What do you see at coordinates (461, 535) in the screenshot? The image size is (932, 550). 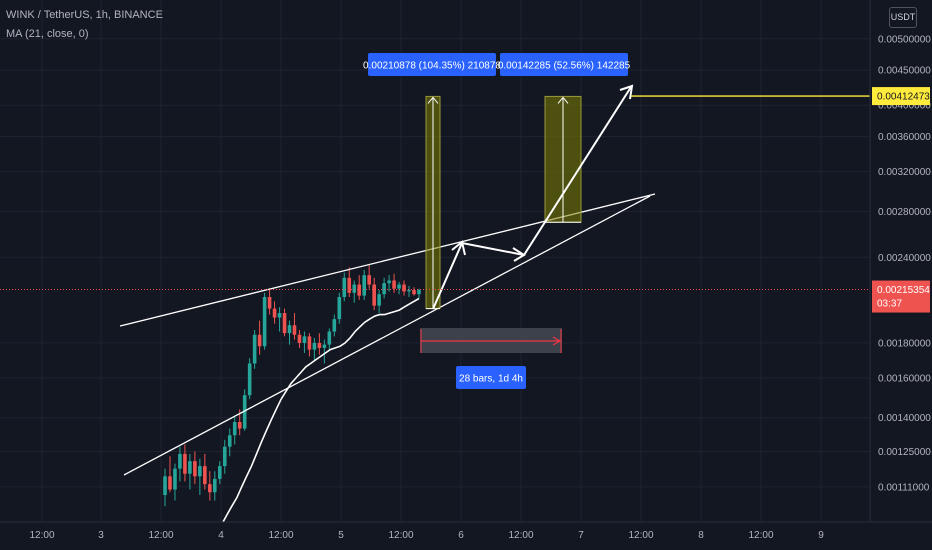 I see `time-tick-label: 6` at bounding box center [461, 535].